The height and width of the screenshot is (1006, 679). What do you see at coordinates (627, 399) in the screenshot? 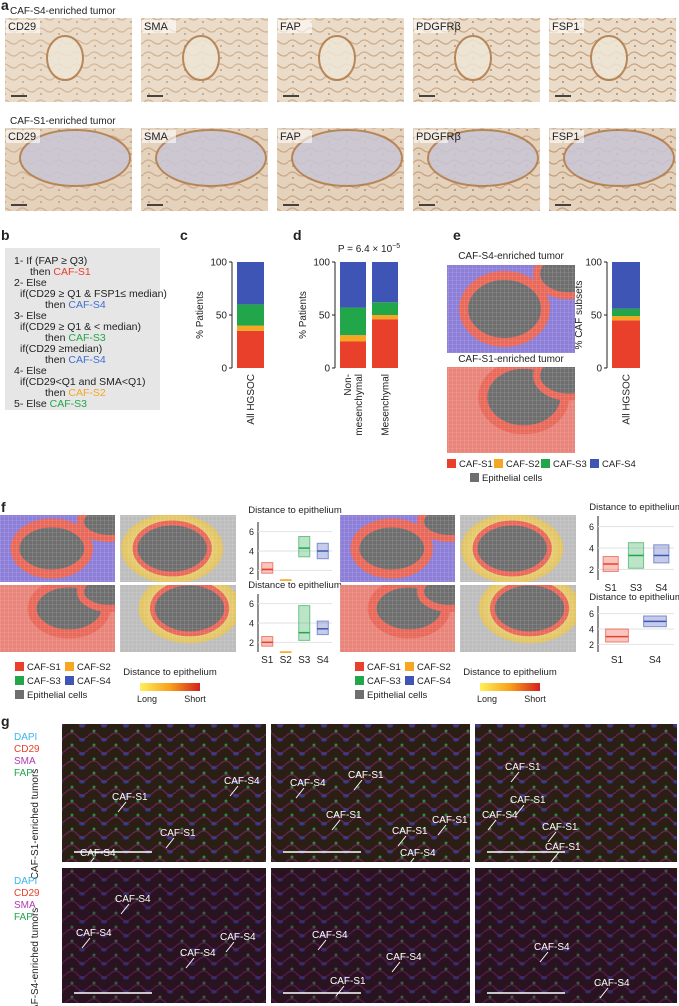
I see `x-tick-label: All HGSOC` at bounding box center [627, 399].